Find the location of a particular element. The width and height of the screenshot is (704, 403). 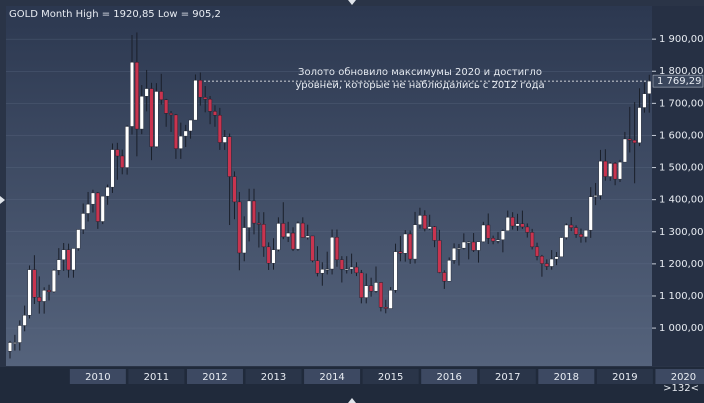

x-tick-label: 2014 is located at coordinates (331, 377).